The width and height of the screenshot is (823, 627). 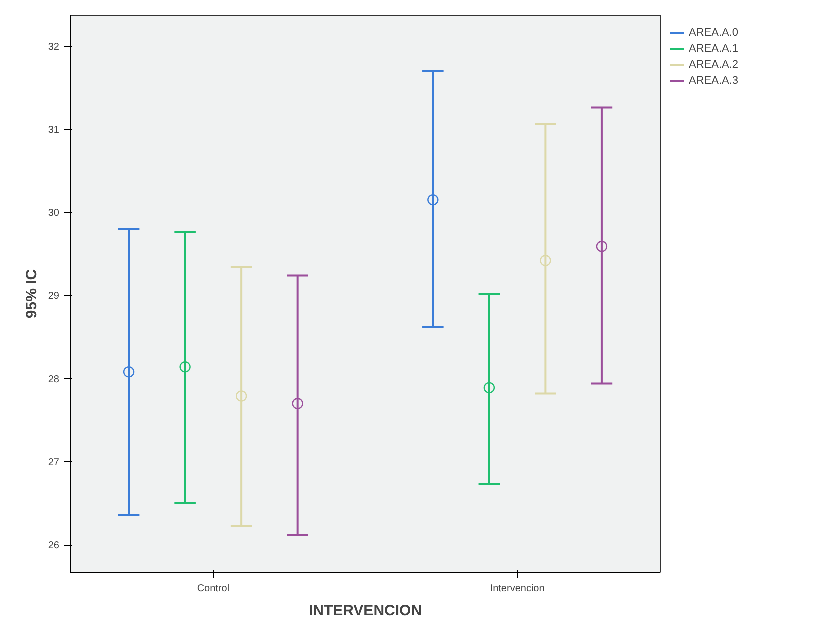 What do you see at coordinates (365, 611) in the screenshot?
I see `x-axis-title: INTERVENCION` at bounding box center [365, 611].